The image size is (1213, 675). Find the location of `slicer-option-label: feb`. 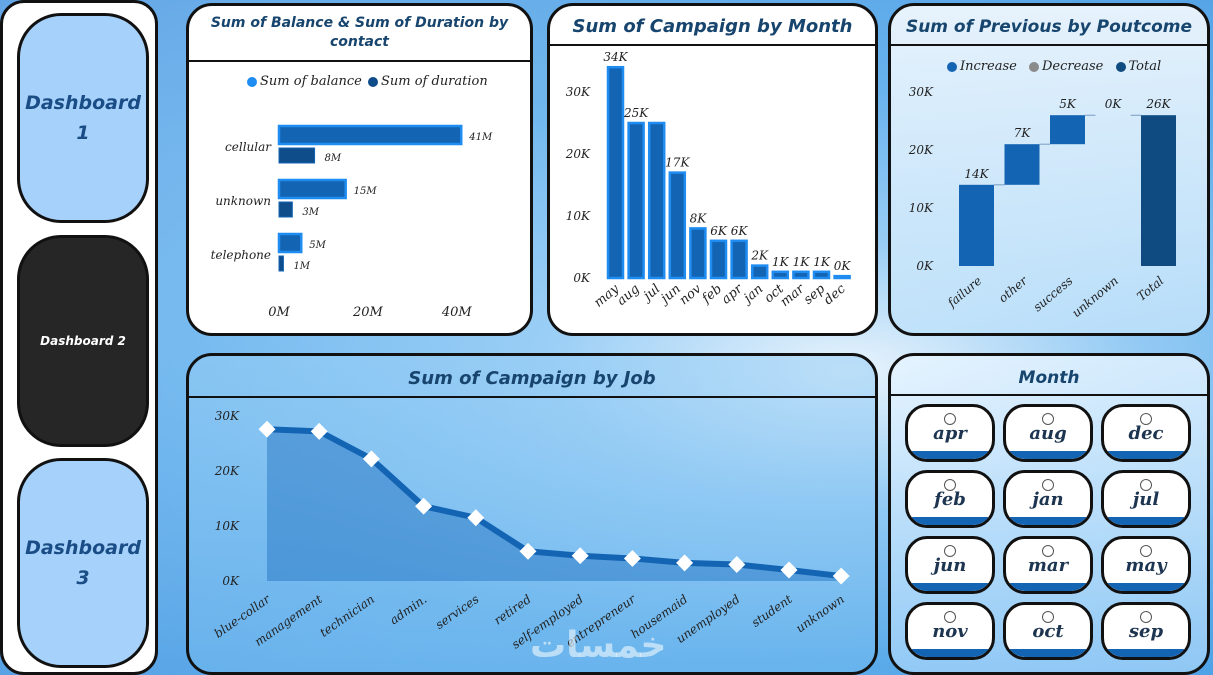

slicer-option-label: feb is located at coordinates (950, 499).